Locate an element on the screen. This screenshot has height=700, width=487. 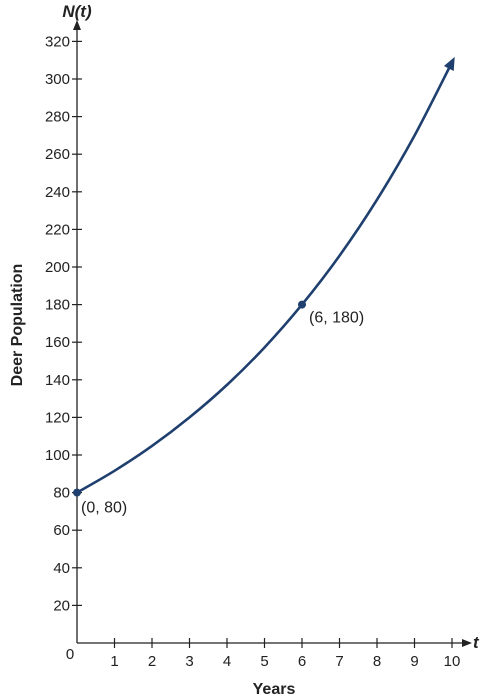
y-tick-label: 180 is located at coordinates (57, 305).